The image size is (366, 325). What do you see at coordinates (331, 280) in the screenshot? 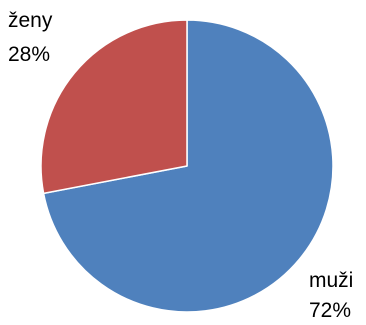
I see `slice-label-muzi: muži` at bounding box center [331, 280].